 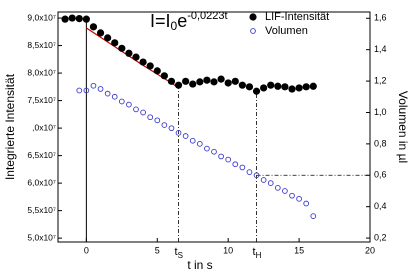 I want to click on y2-axis-label: Volumen in µl, so click(x=403, y=127).